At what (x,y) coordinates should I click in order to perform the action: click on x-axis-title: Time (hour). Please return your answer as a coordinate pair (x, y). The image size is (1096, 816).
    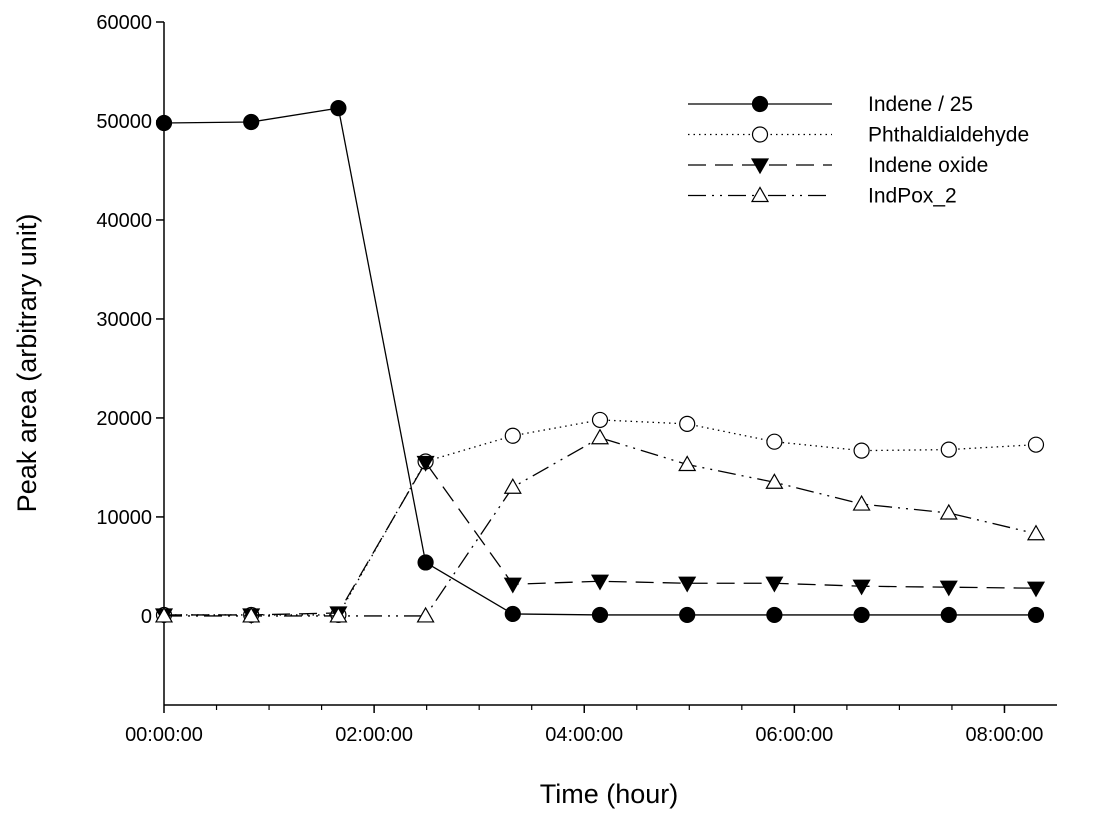
    Looking at the image, I should click on (609, 794).